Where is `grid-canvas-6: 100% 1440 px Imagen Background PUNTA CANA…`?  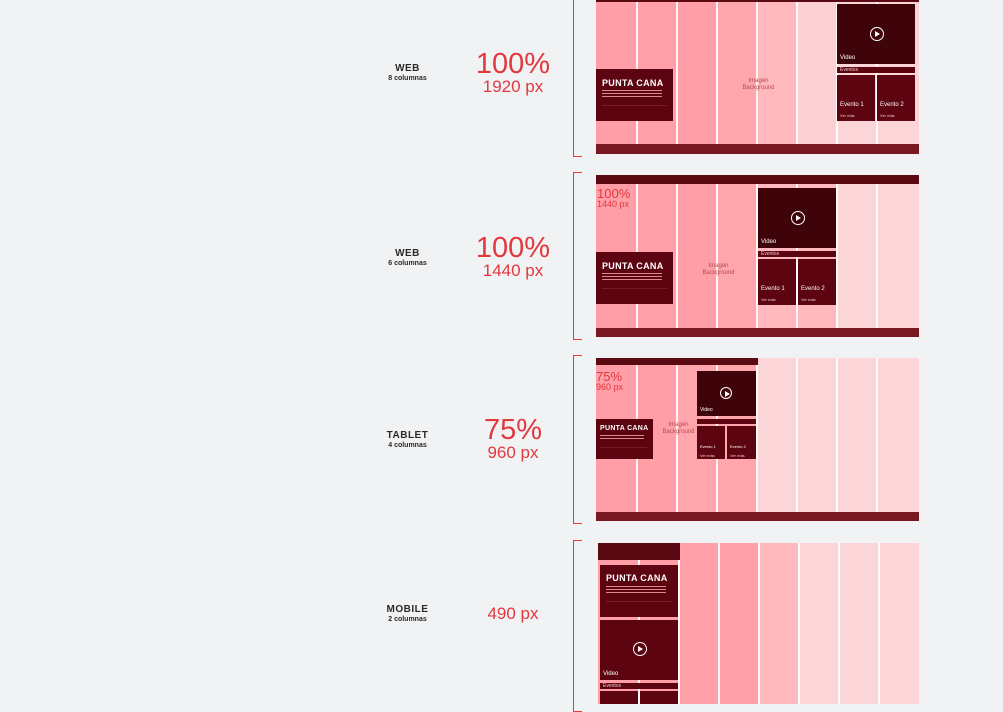
grid-canvas-6: 100% 1440 px Imagen Background PUNTA CANA… is located at coordinates (757, 256).